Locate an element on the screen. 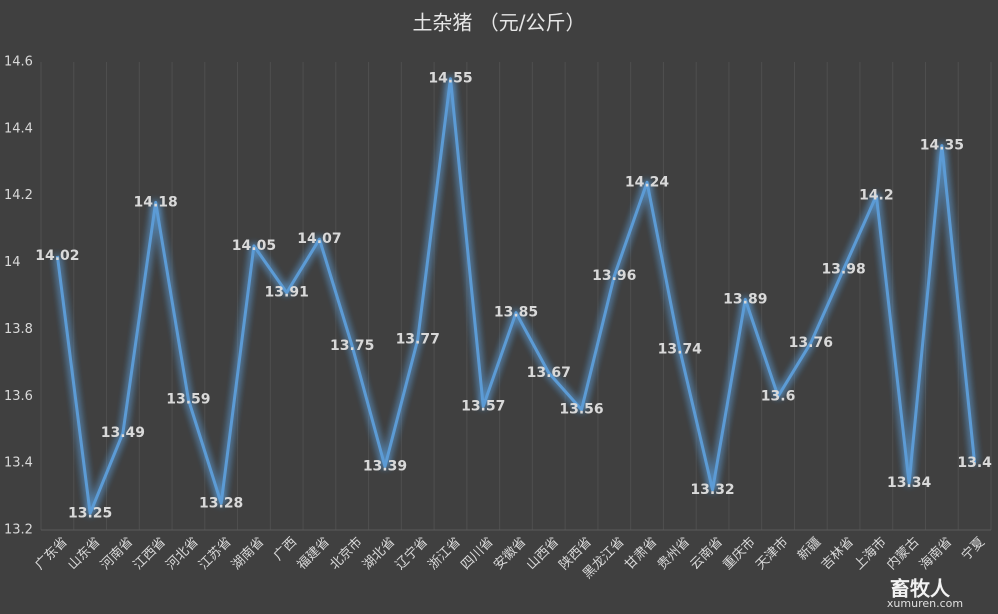 This screenshot has width=998, height=614. y-tick-label: 13.6 is located at coordinates (18, 396).